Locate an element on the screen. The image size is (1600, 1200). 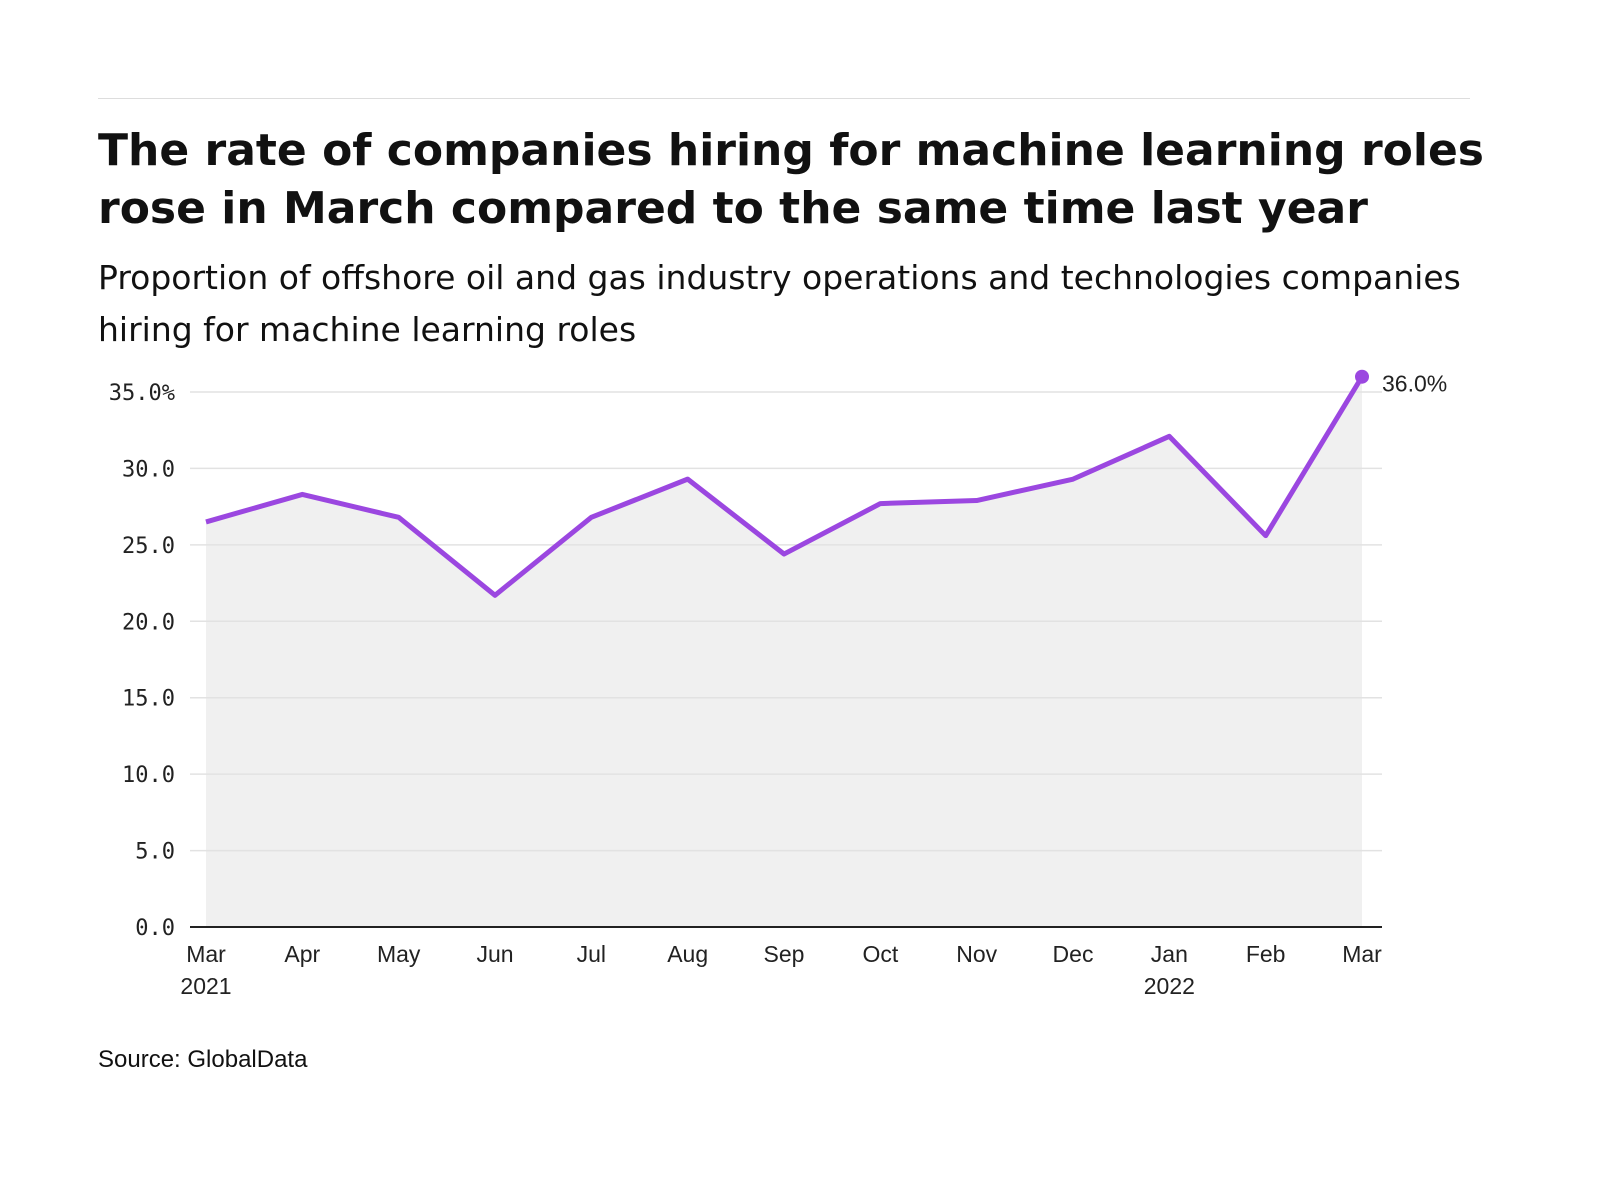
source-note: Source: GlobalData is located at coordinates (203, 1059).